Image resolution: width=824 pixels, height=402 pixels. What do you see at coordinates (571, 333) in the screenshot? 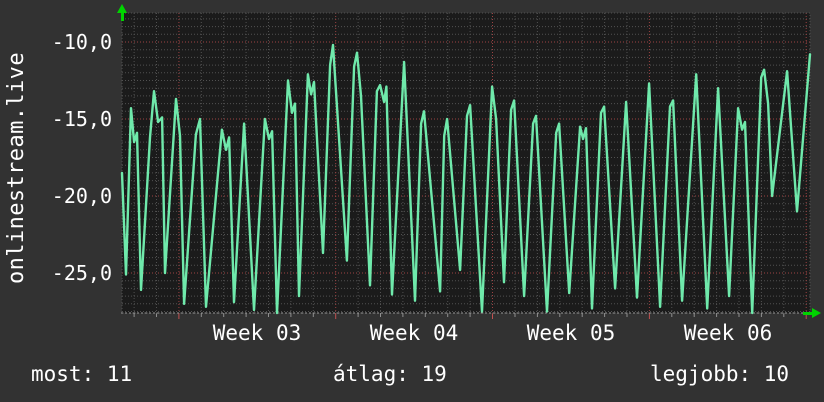
I see `x-tick-label: Week 05` at bounding box center [571, 333].